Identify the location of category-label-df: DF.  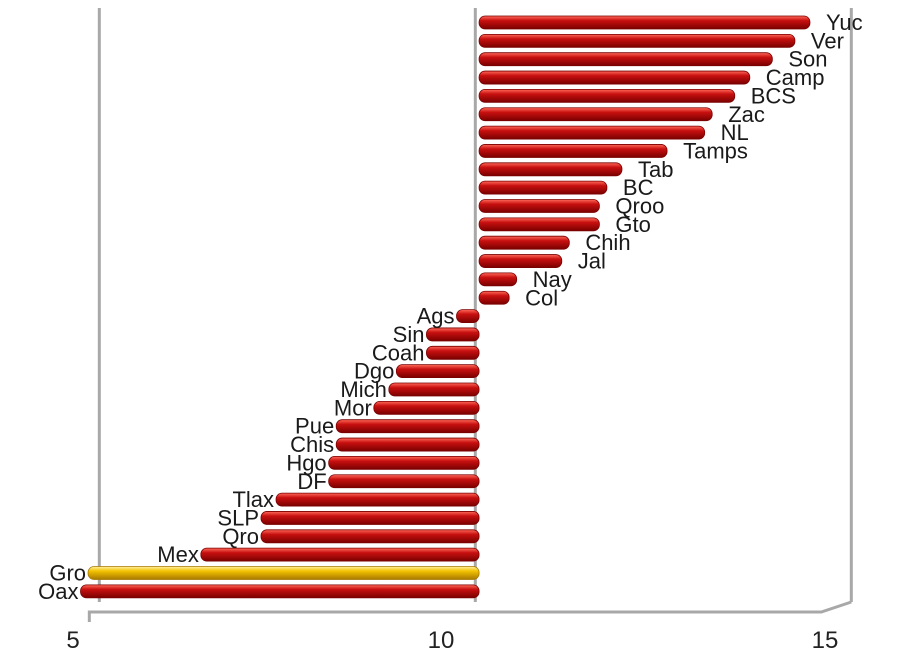
(311, 481).